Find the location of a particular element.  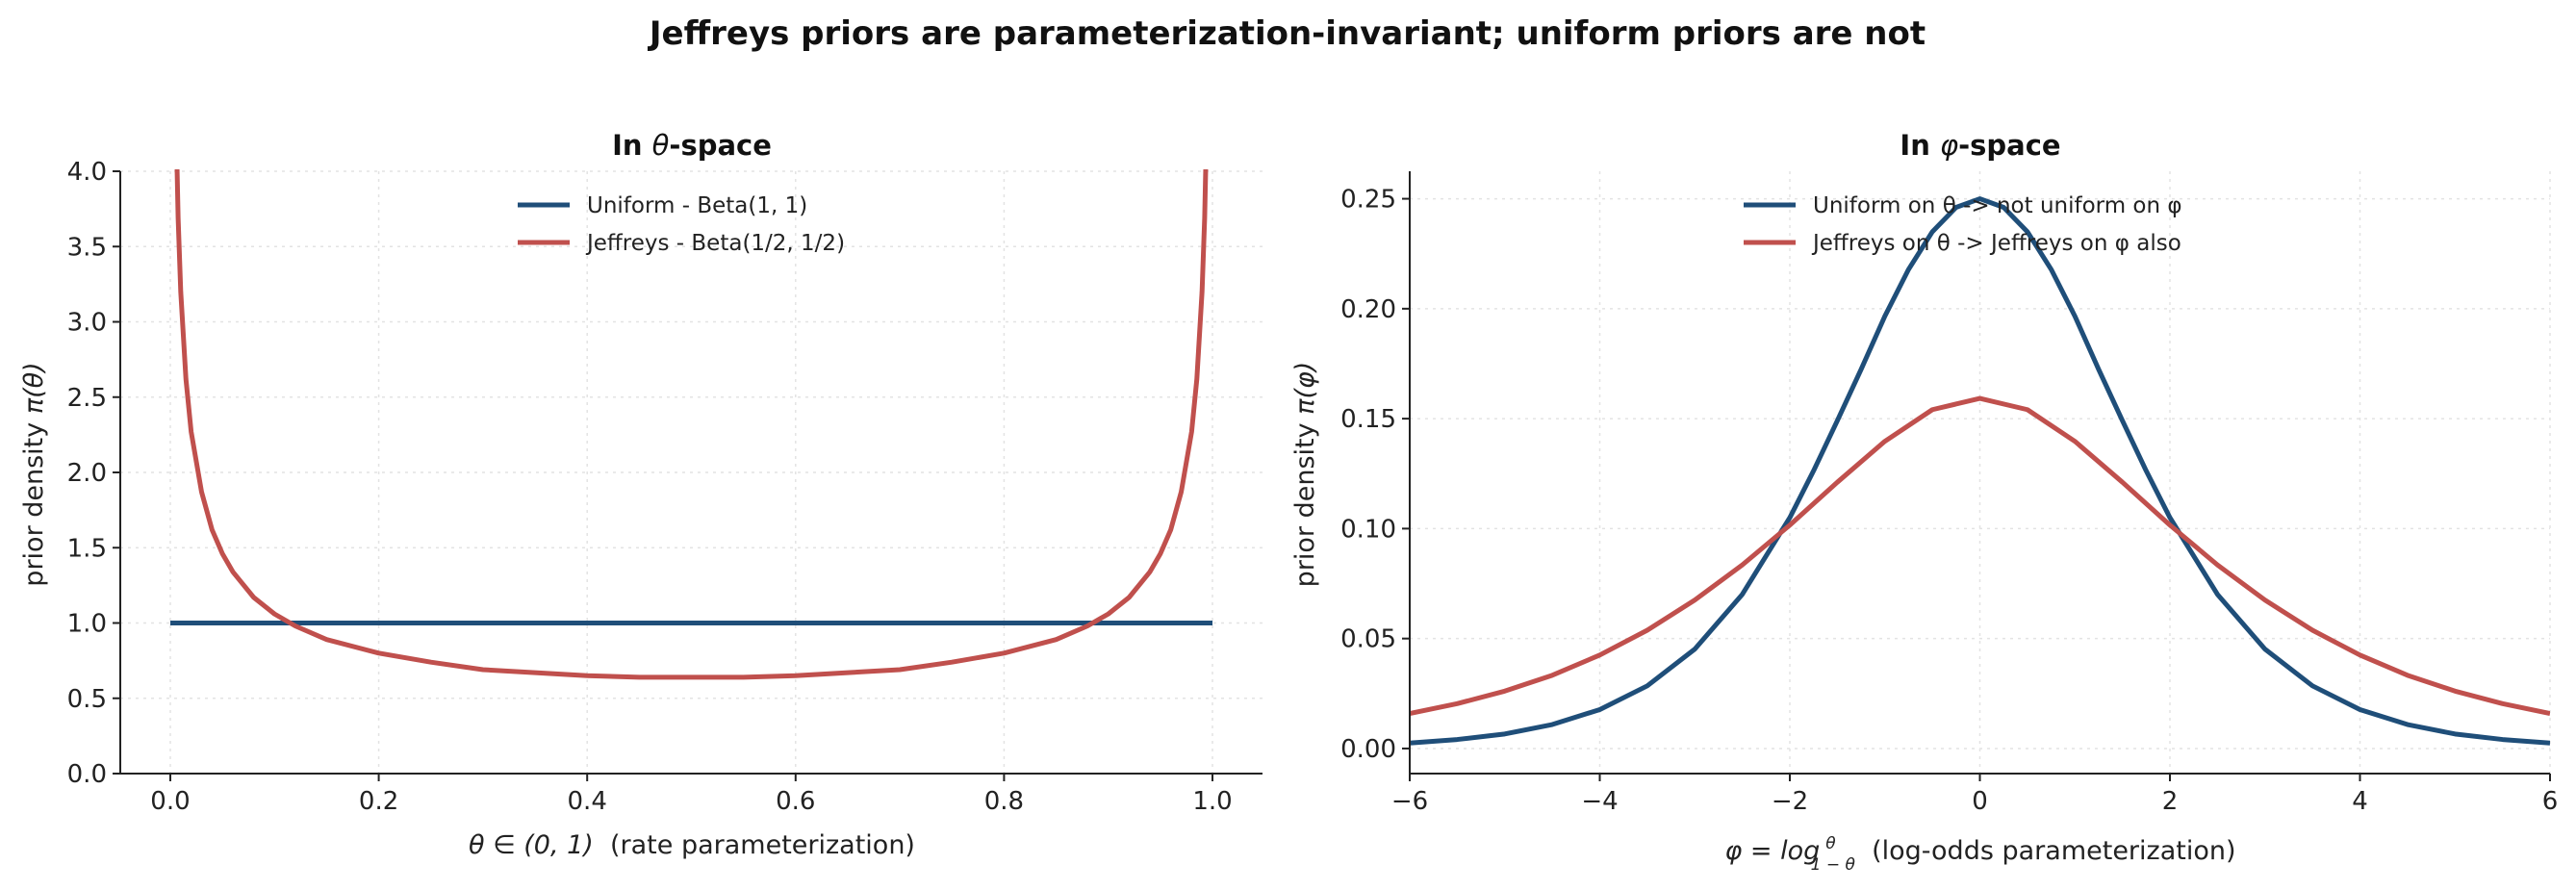

phi-y-tick-label: 0.25 is located at coordinates (1368, 200).